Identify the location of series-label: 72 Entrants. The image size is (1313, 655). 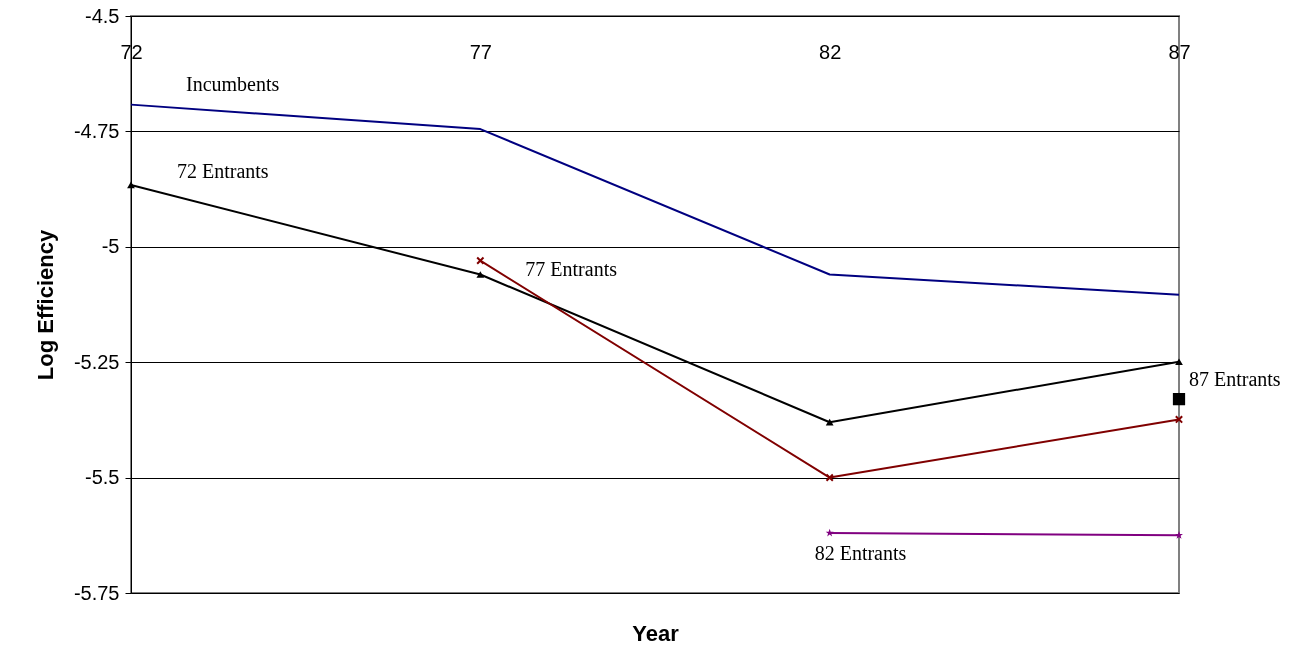
(223, 170).